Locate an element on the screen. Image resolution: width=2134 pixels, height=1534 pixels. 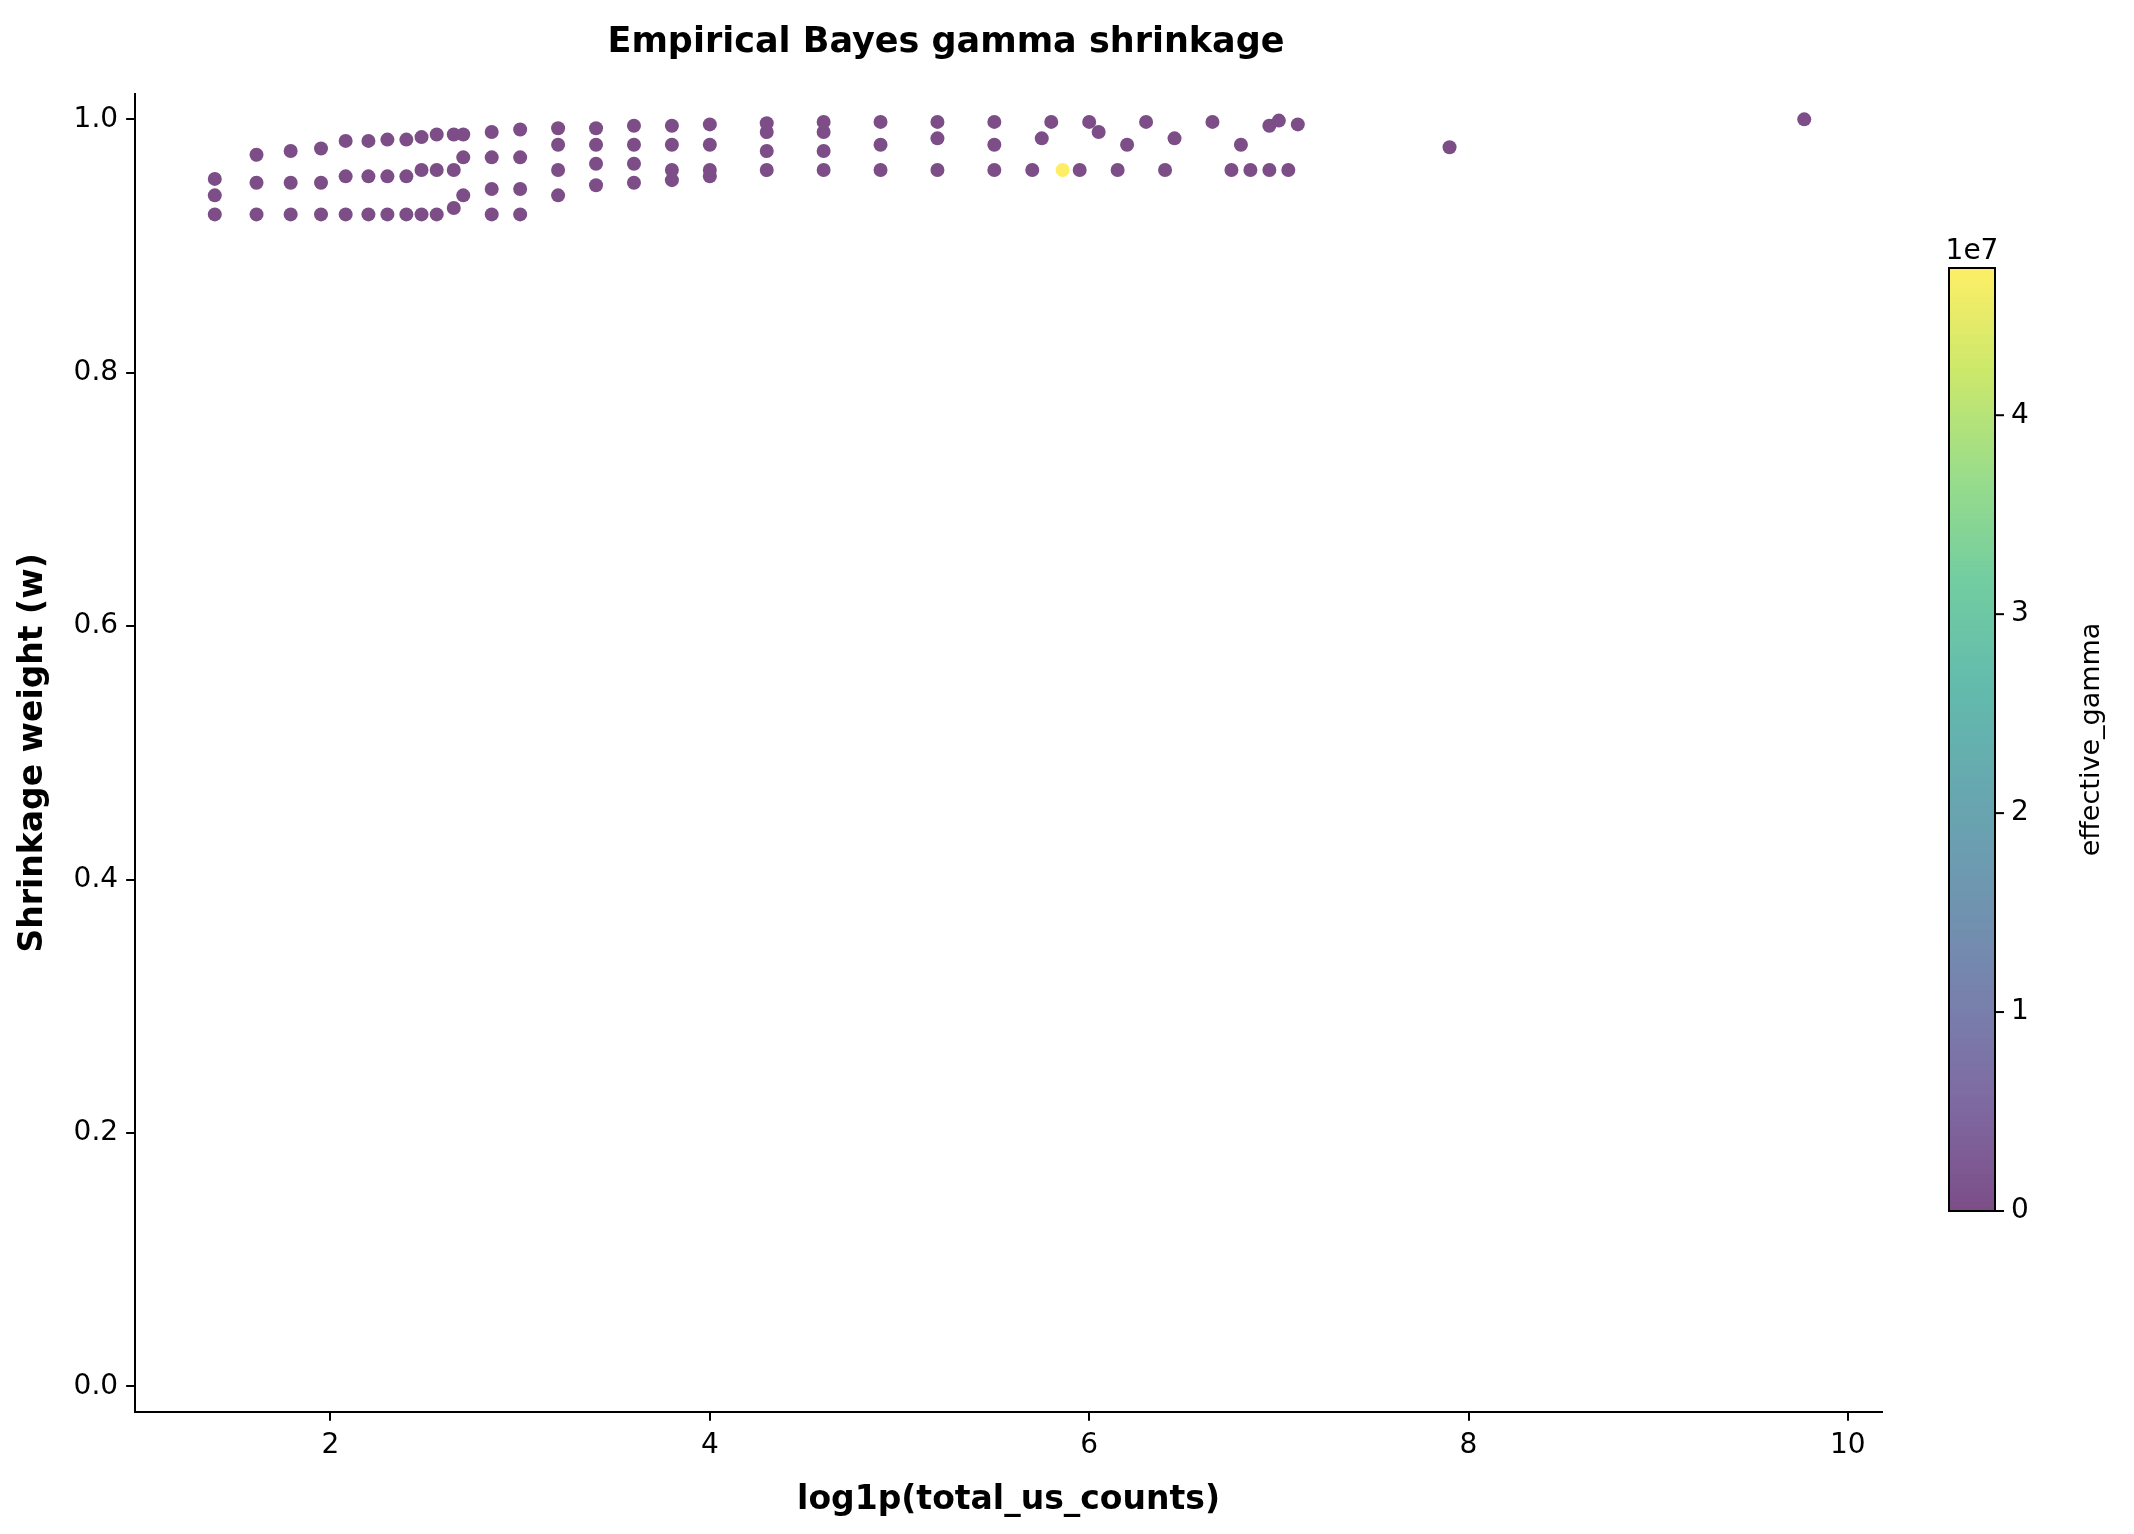
color-bar-label: 0 is located at coordinates (2020, 1209).